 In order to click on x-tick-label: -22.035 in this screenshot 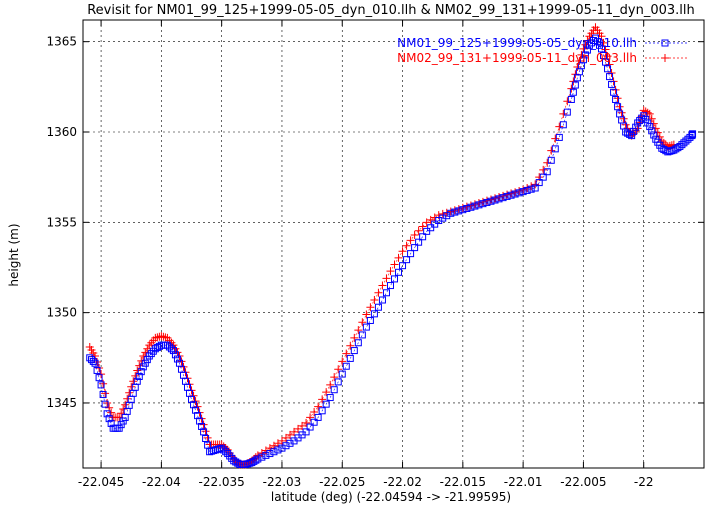, I will do `click(222, 482)`.